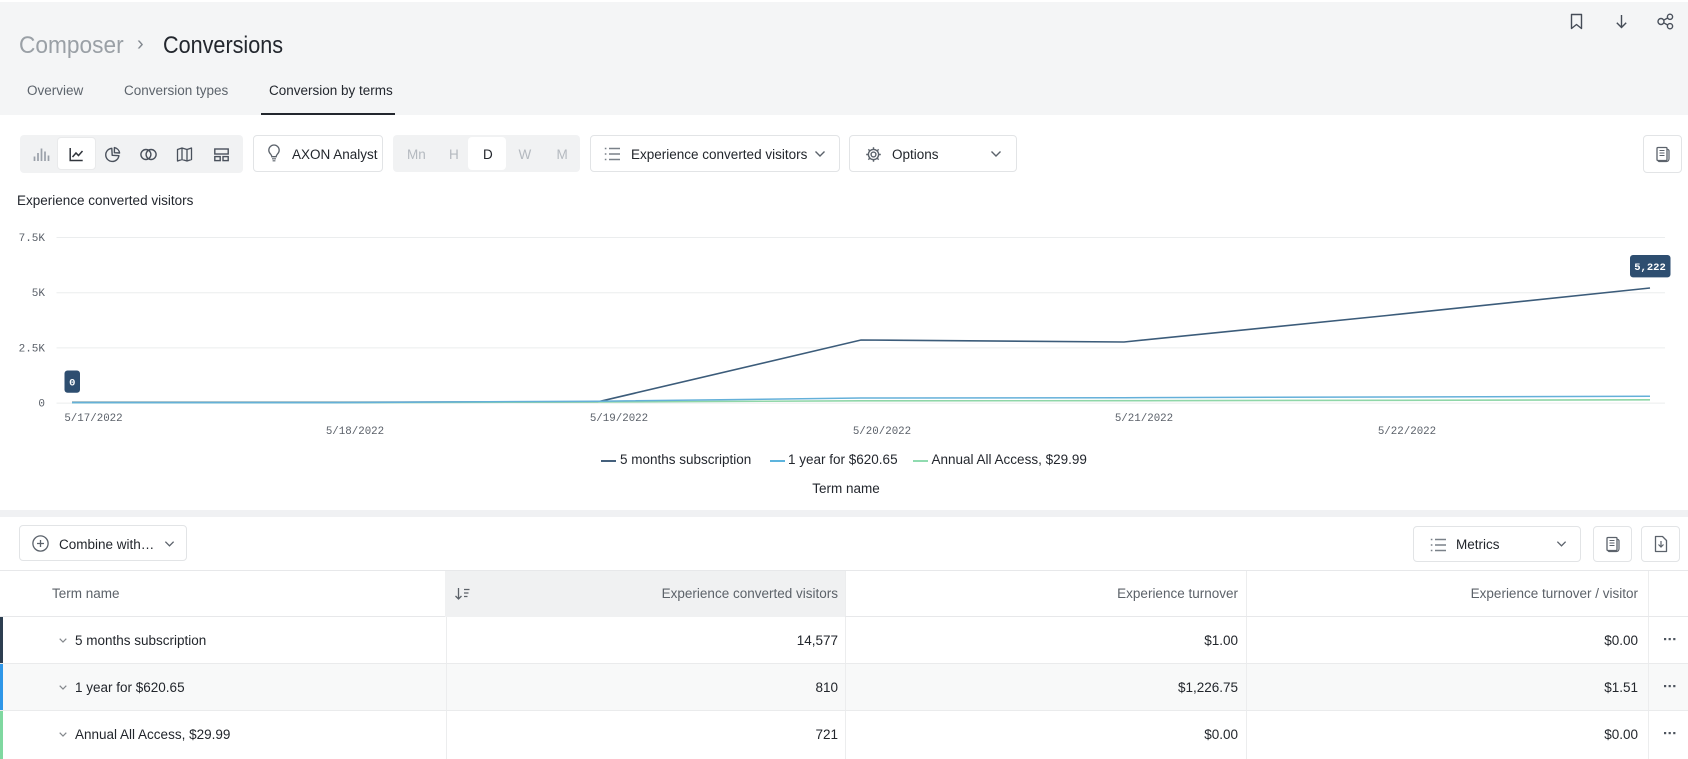  What do you see at coordinates (1144, 419) in the screenshot?
I see `svg-text: 5/21/2022` at bounding box center [1144, 419].